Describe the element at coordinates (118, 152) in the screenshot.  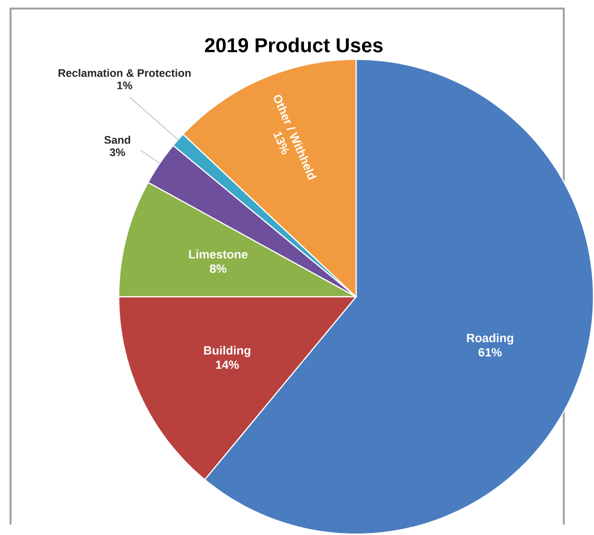
I see `data-label: 3%` at that location.